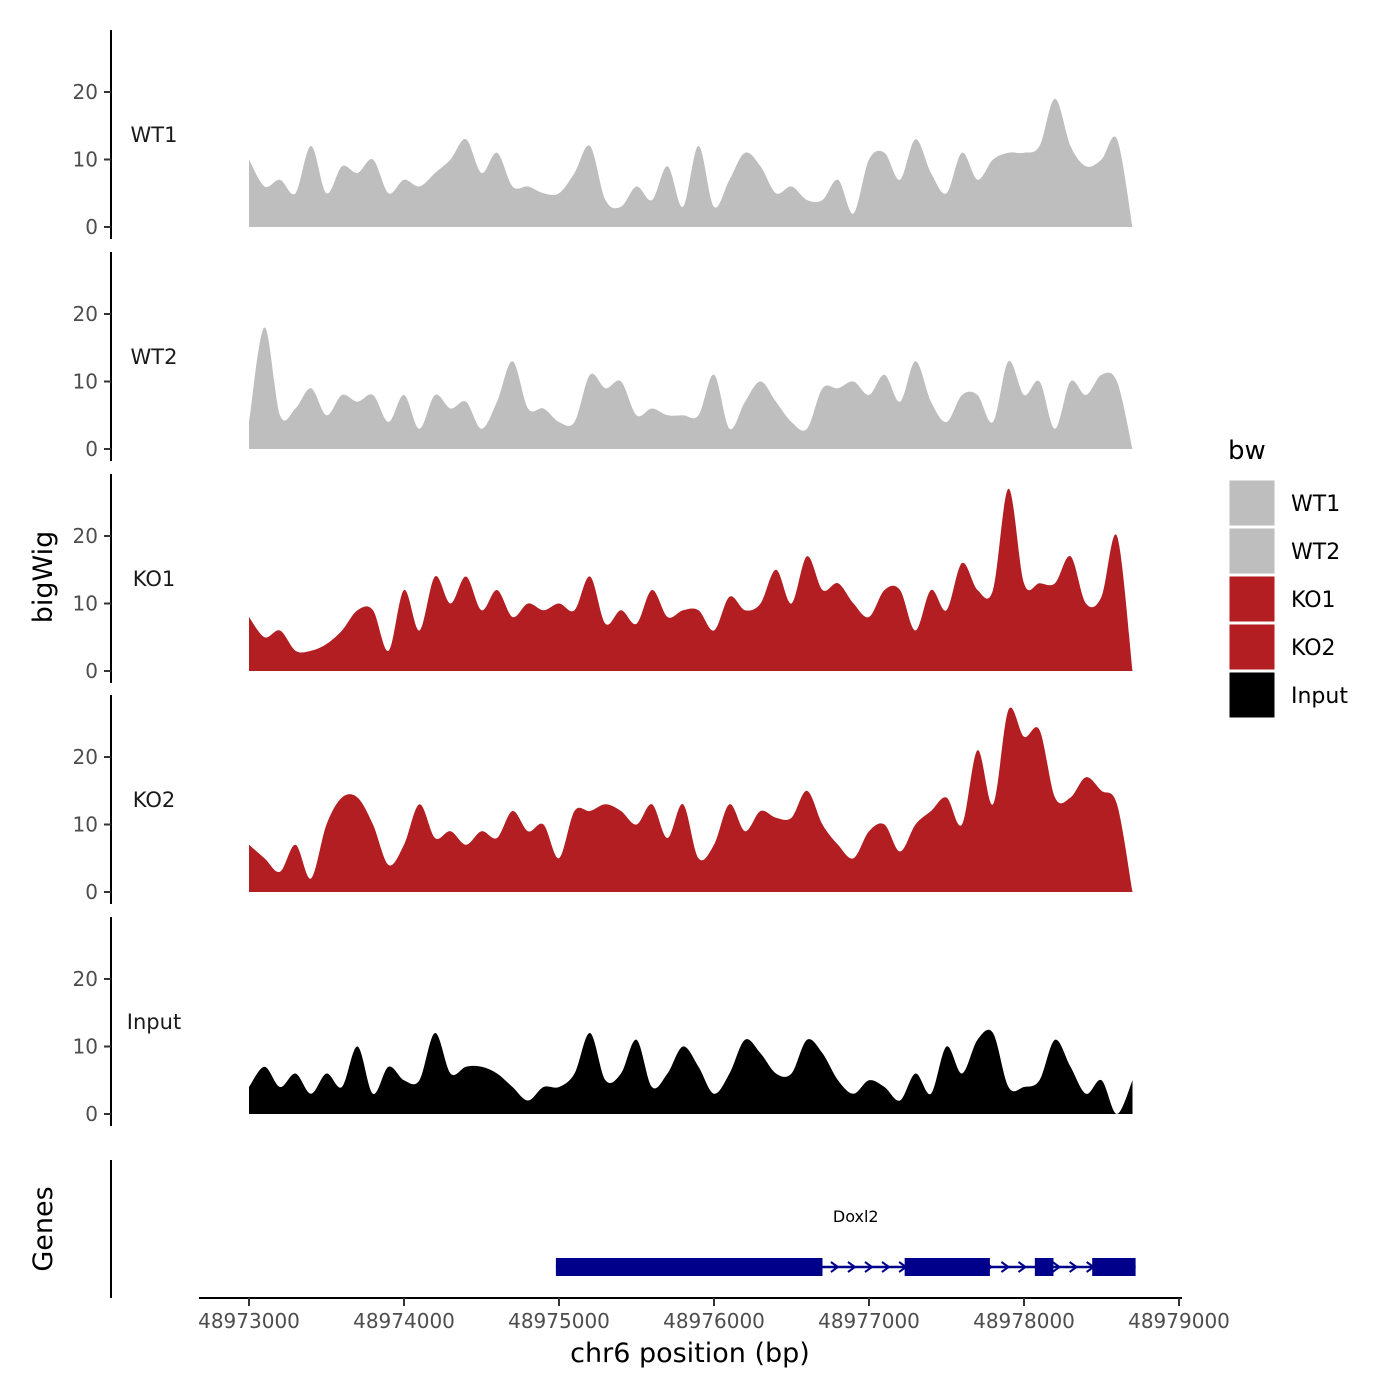 This screenshot has width=1400, height=1400. Describe the element at coordinates (249, 1321) in the screenshot. I see `x-tick-label: 48973000` at that location.